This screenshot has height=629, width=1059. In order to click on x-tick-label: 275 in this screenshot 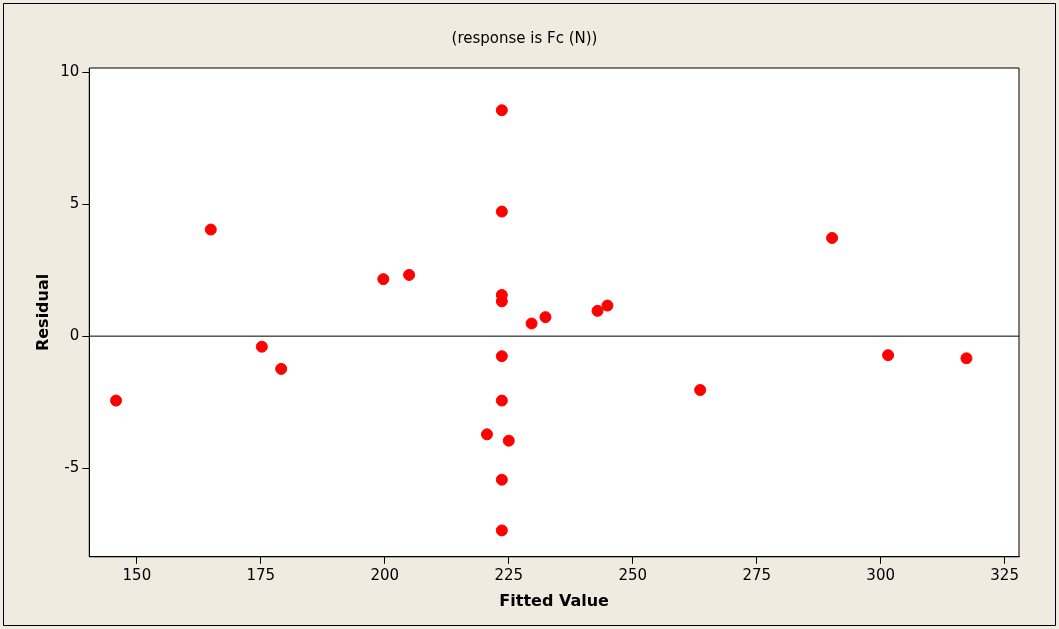, I will do `click(757, 574)`.